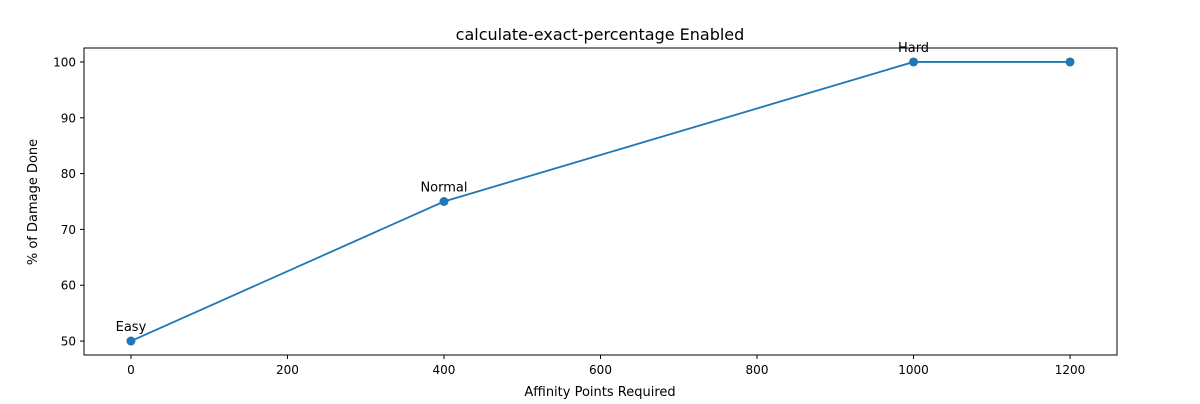 The image size is (1200, 404). Describe the element at coordinates (68, 342) in the screenshot. I see `y-tick-label: 50` at that location.